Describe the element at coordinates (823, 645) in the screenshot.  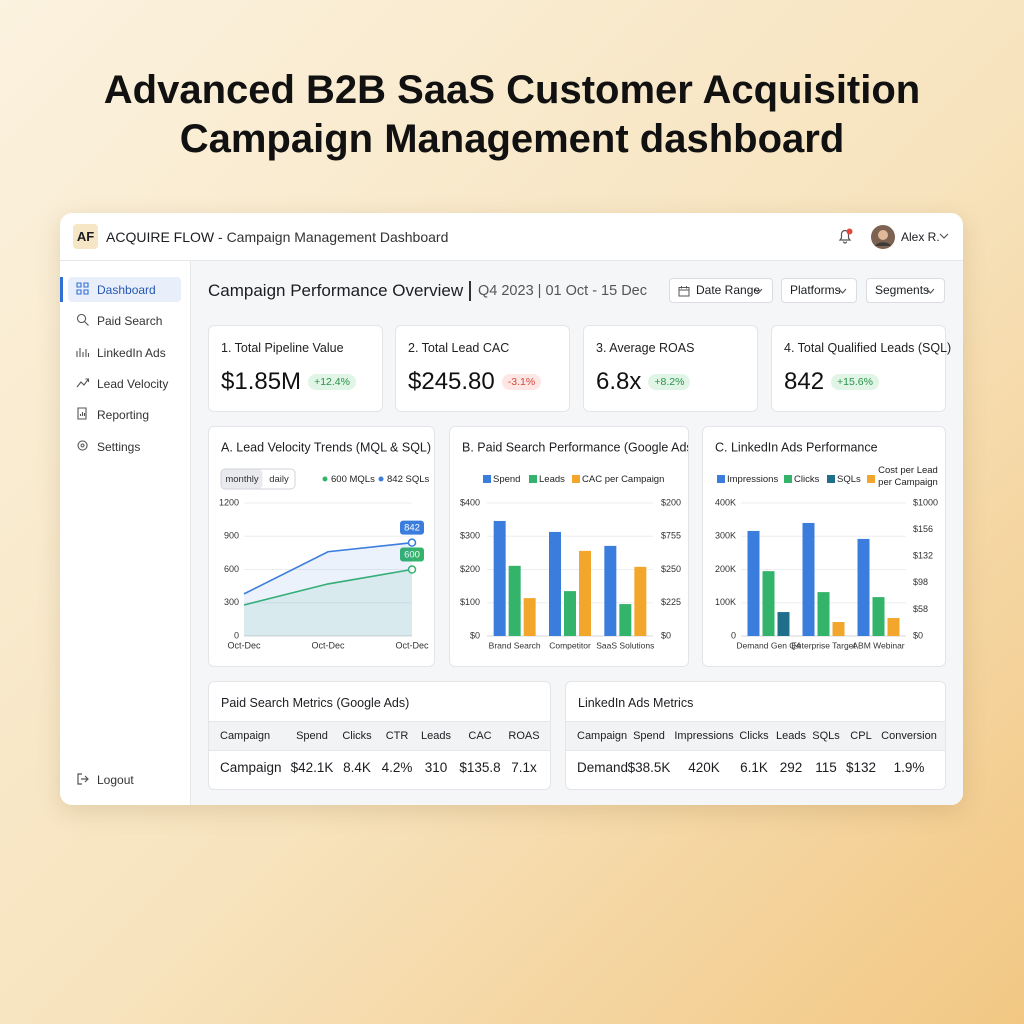
I see `x-tick-label: Enterprise Target` at that location.